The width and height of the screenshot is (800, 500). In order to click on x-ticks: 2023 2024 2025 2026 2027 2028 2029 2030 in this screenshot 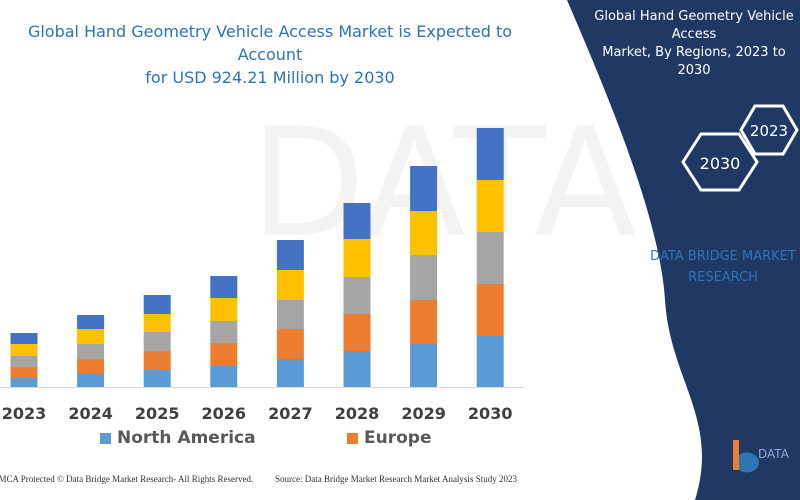, I will do `click(257, 413)`.